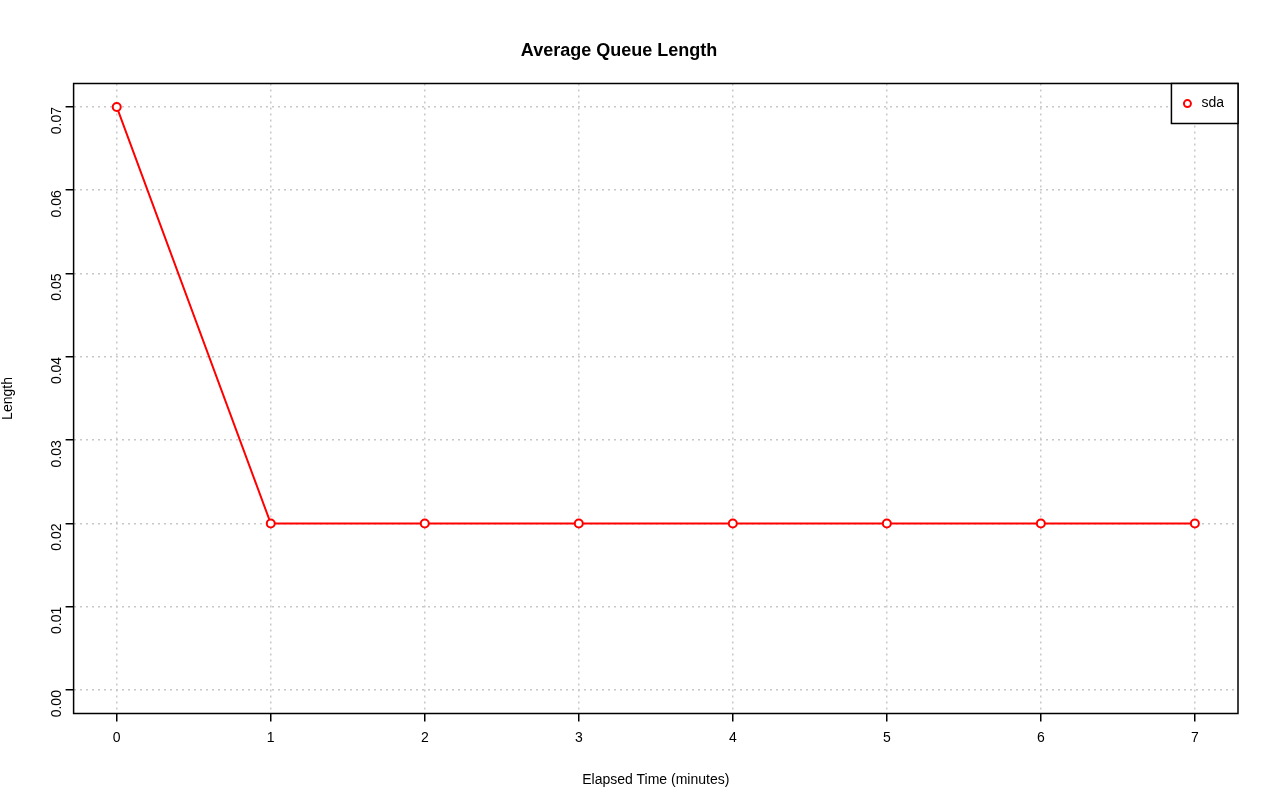 This screenshot has height=801, width=1280. I want to click on x-axis-title: Elapsed Time (minutes), so click(656, 779).